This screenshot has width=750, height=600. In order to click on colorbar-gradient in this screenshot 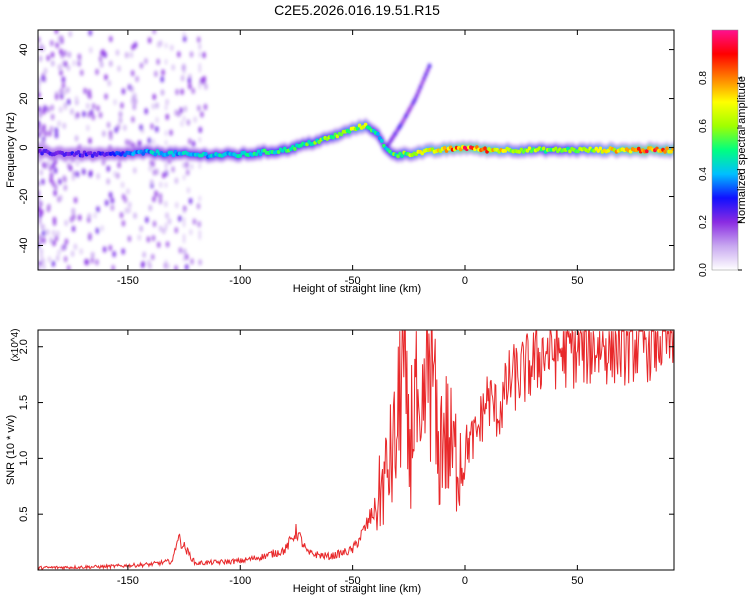, I will do `click(725, 150)`.